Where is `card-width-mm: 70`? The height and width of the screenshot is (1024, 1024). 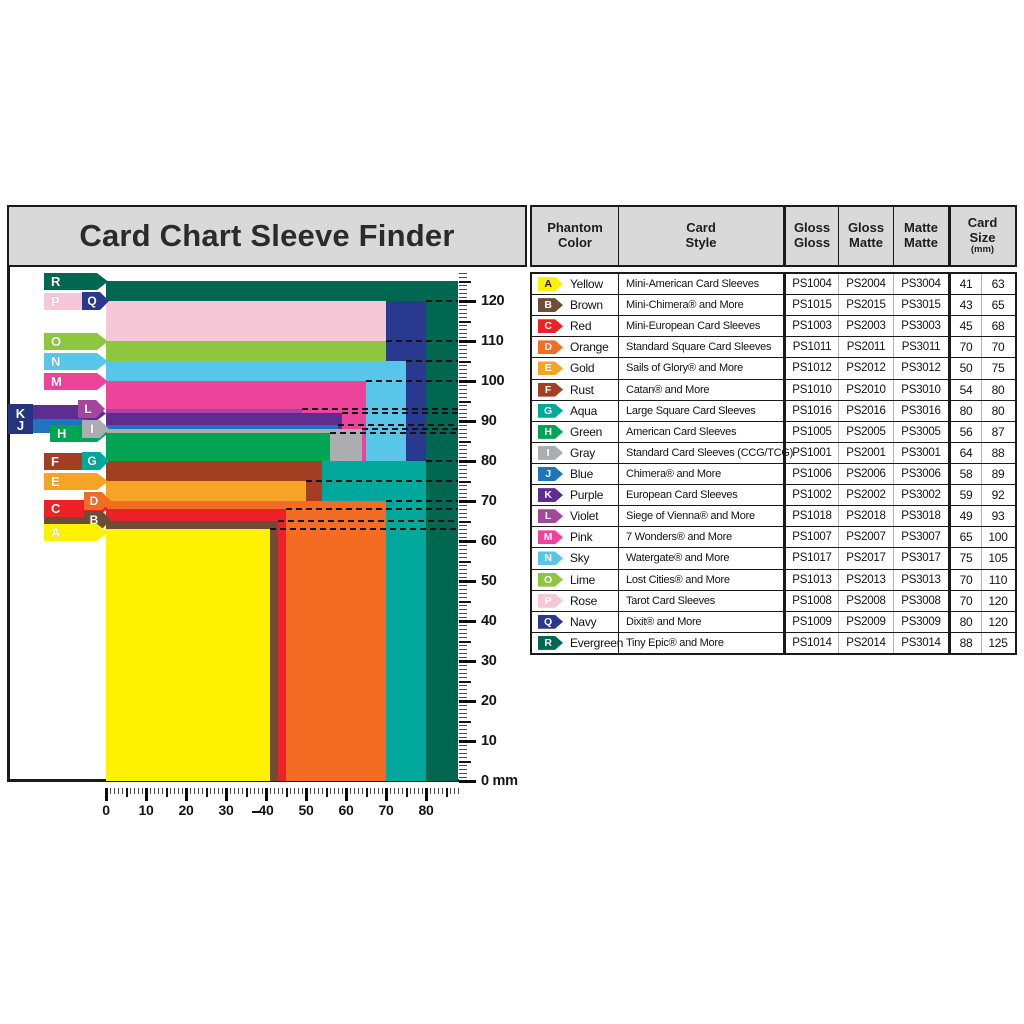
card-width-mm: 70 is located at coordinates (964, 579).